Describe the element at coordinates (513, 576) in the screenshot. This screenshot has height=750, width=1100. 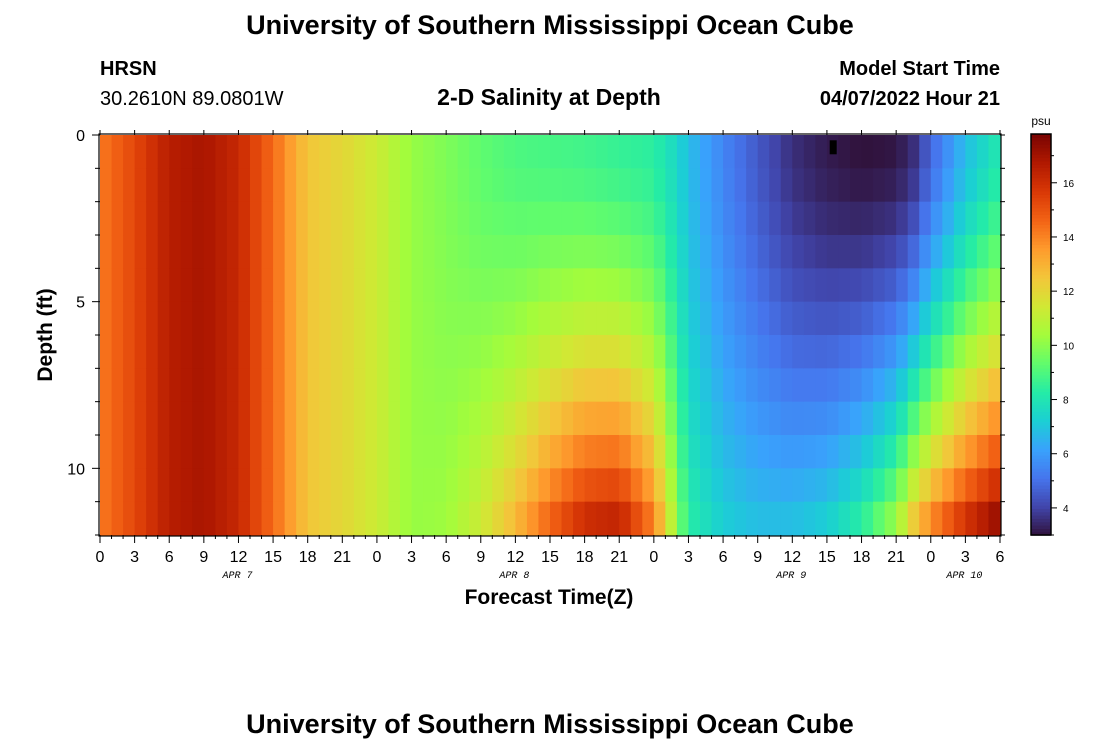
I see `date-label: APR 8` at that location.